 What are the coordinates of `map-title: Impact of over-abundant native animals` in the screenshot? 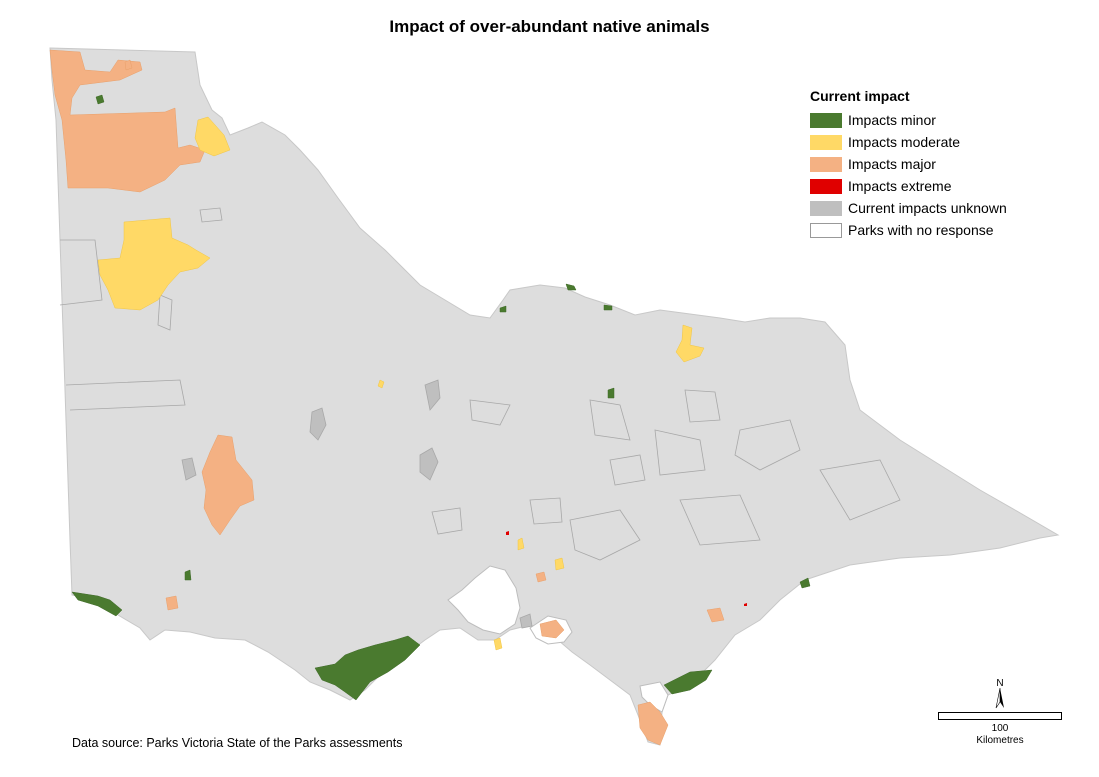 It's located at (549, 26).